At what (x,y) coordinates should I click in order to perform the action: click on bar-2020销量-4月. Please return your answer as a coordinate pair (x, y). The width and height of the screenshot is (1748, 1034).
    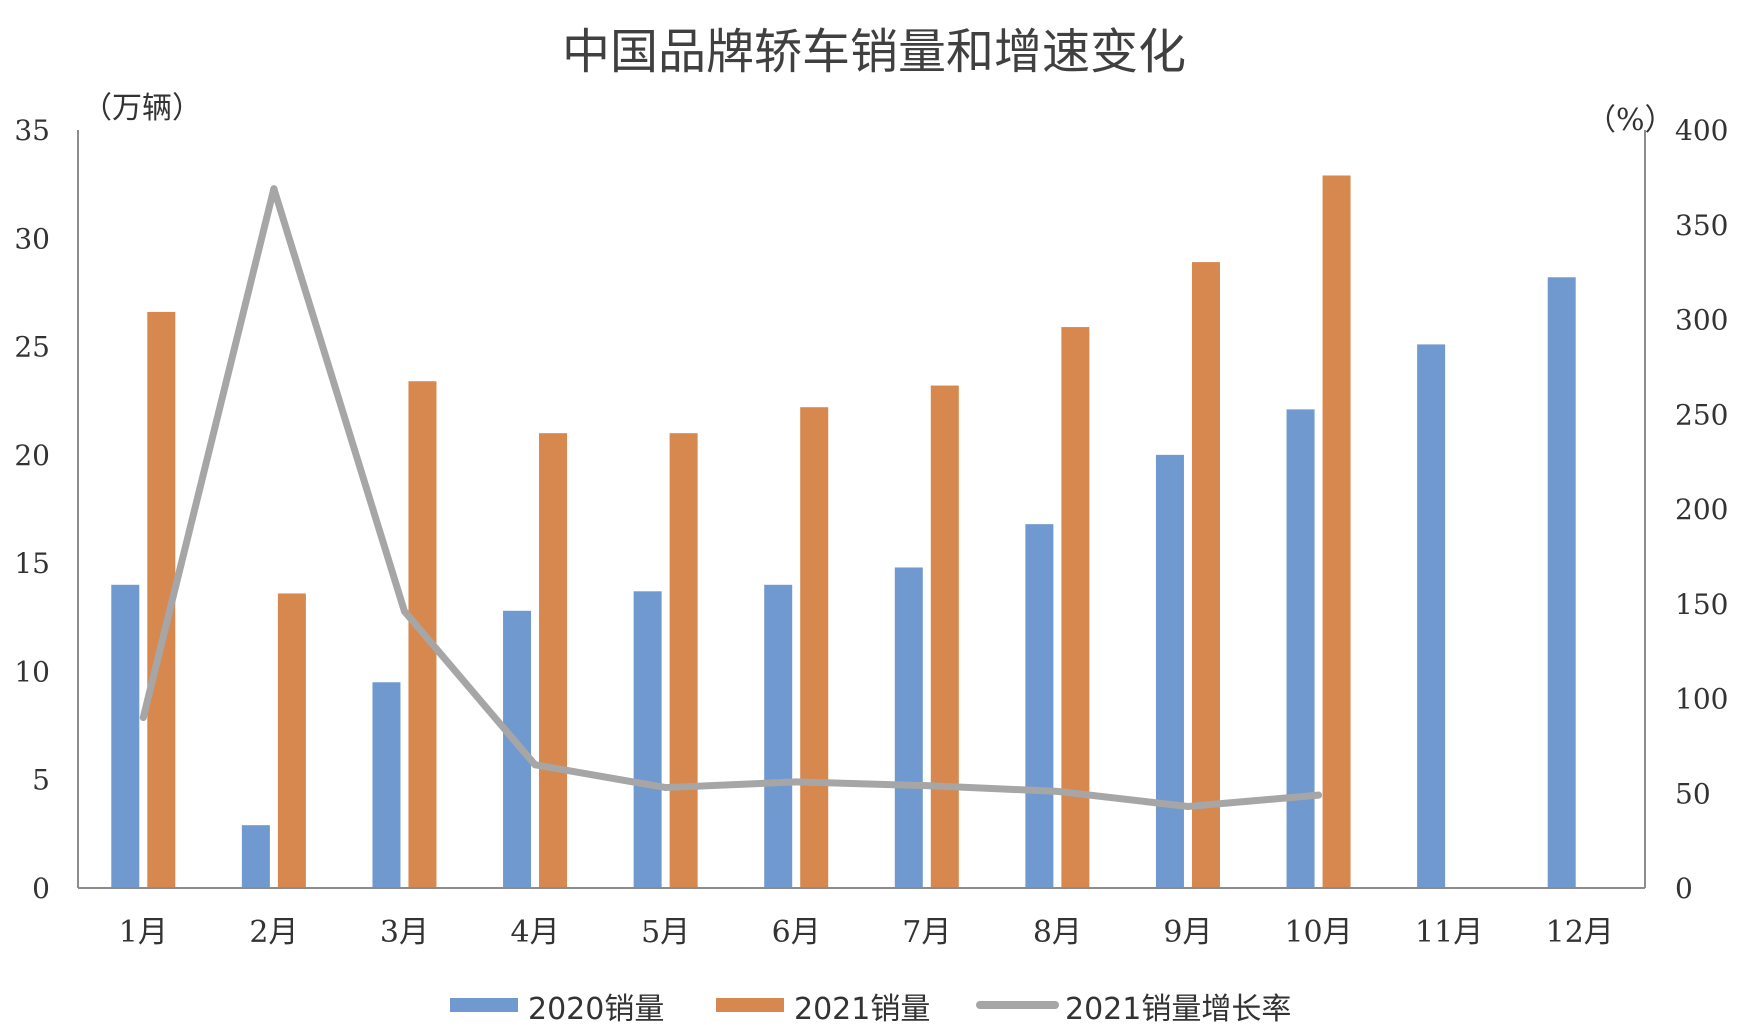
    Looking at the image, I should click on (517, 749).